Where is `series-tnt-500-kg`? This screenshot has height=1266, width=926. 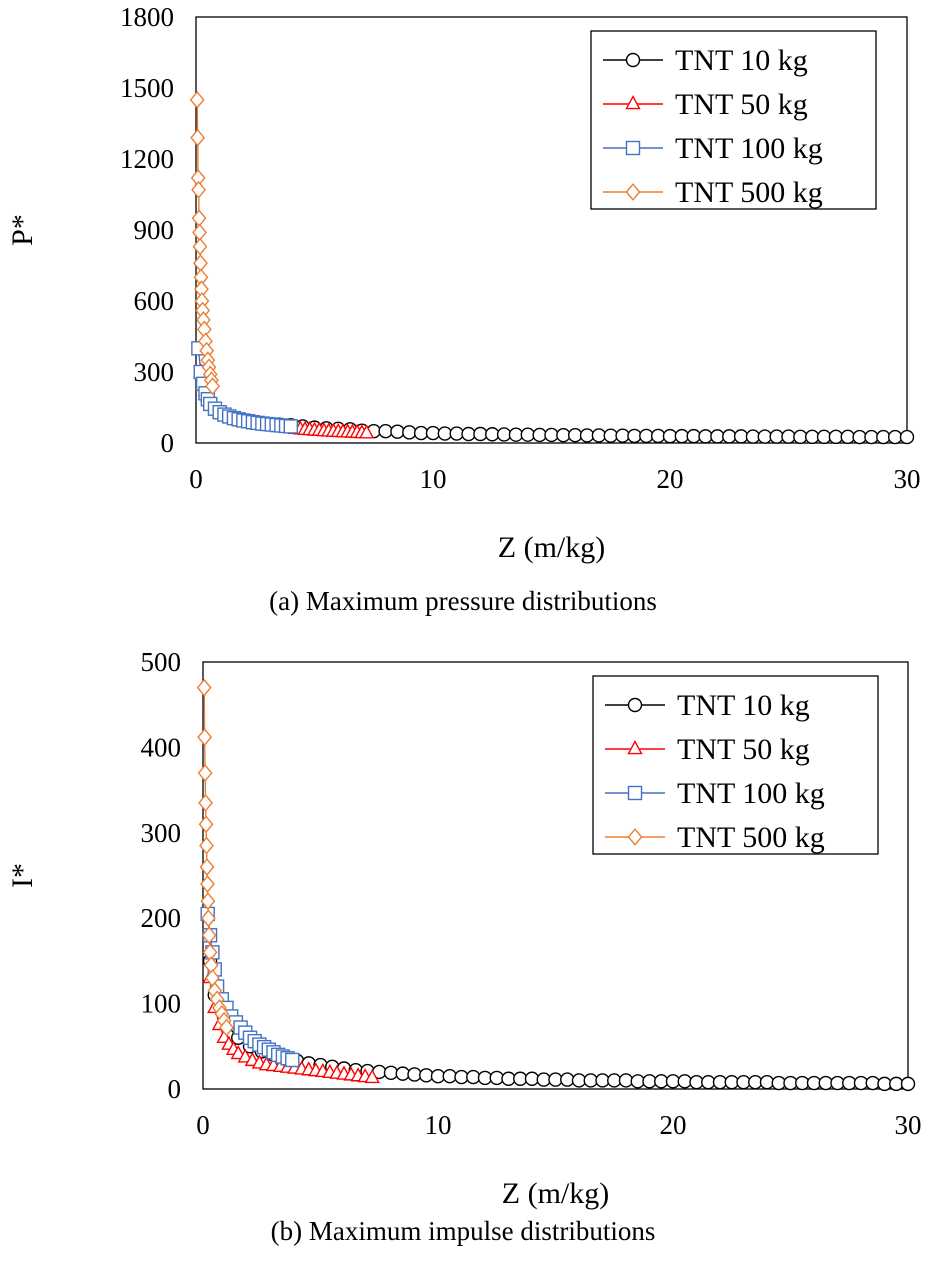 series-tnt-500-kg is located at coordinates (215, 857).